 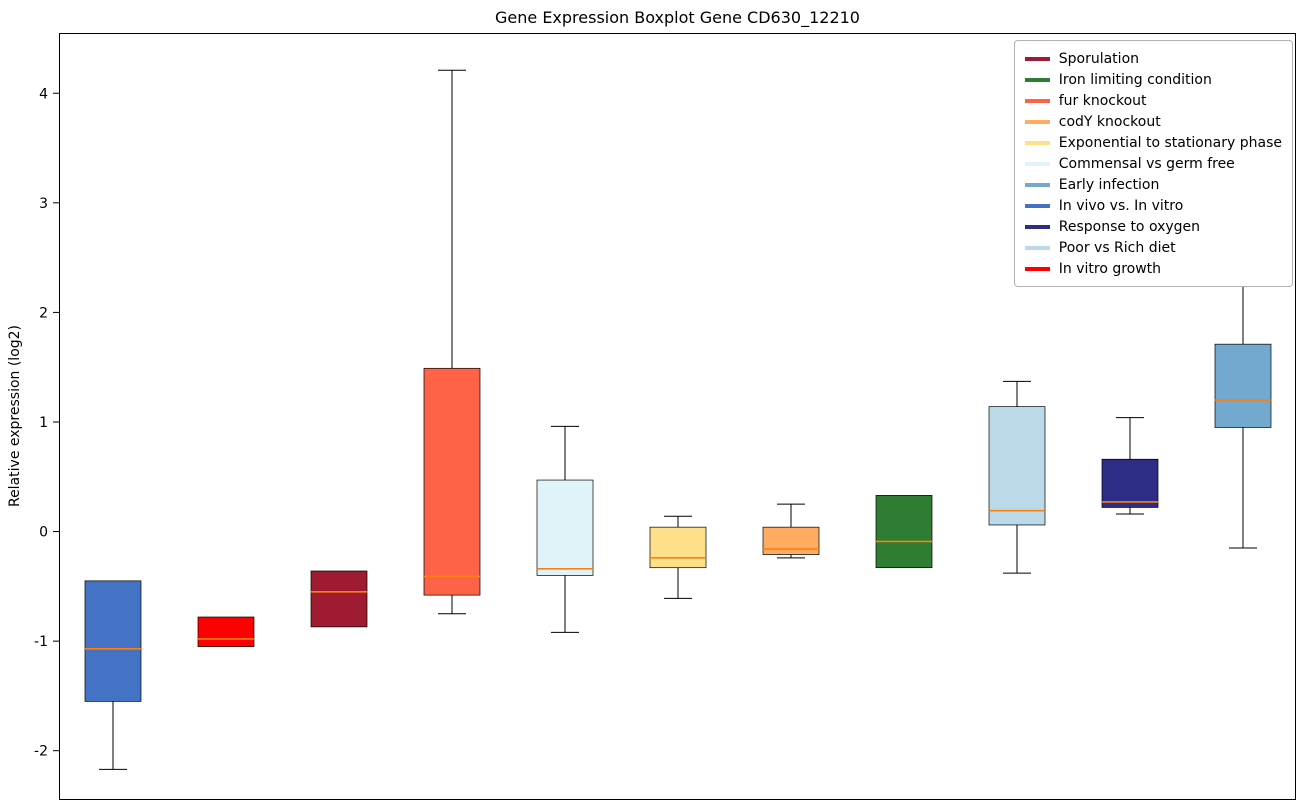 What do you see at coordinates (43, 94) in the screenshot?
I see `y-tick-label: 4` at bounding box center [43, 94].